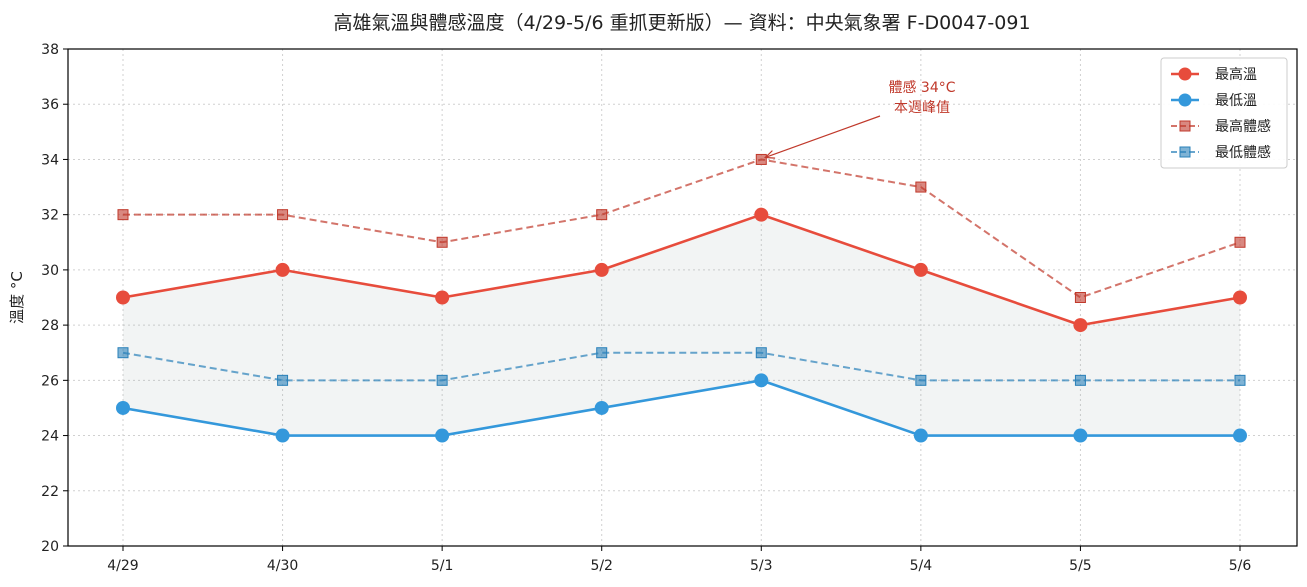 Image resolution: width=1307 pixels, height=587 pixels. What do you see at coordinates (1214, 101) in the screenshot?
I see `legend-entry: 最低溫` at bounding box center [1214, 101].